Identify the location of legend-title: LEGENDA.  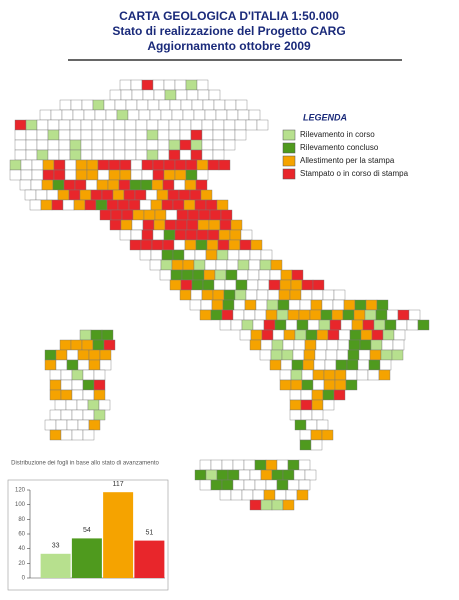
(325, 117).